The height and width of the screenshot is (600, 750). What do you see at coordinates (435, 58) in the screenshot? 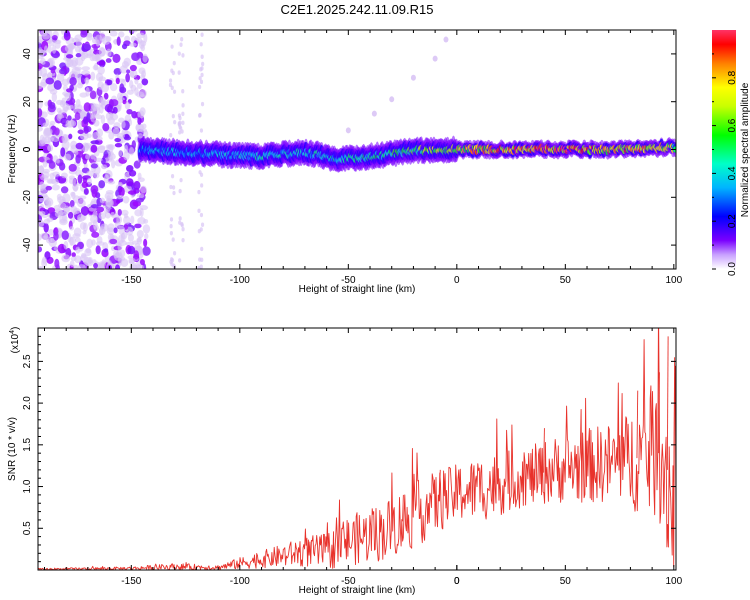
I see `spectrogram-drift-blob` at bounding box center [435, 58].